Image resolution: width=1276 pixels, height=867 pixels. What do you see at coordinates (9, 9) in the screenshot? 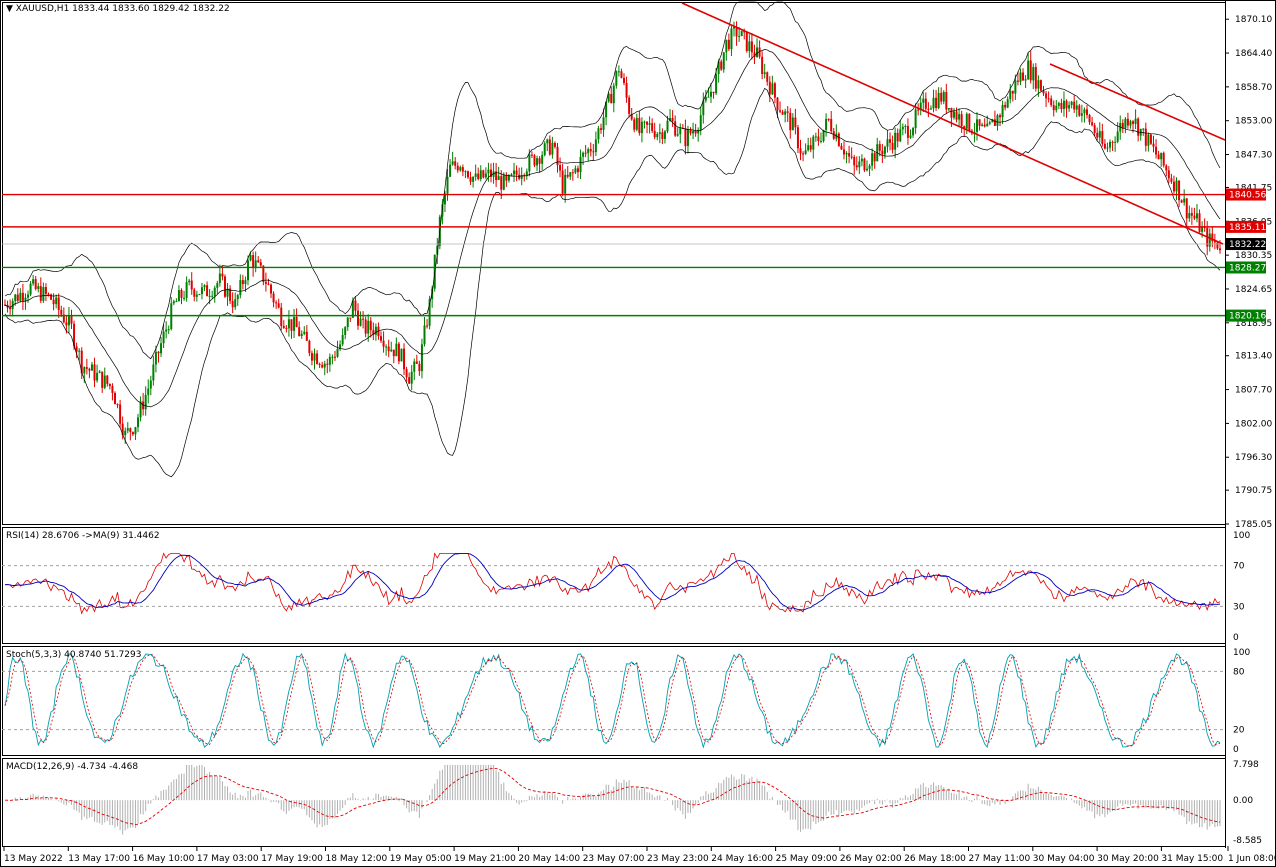
I see `collapse-triangle-icon: ▼` at bounding box center [9, 9].